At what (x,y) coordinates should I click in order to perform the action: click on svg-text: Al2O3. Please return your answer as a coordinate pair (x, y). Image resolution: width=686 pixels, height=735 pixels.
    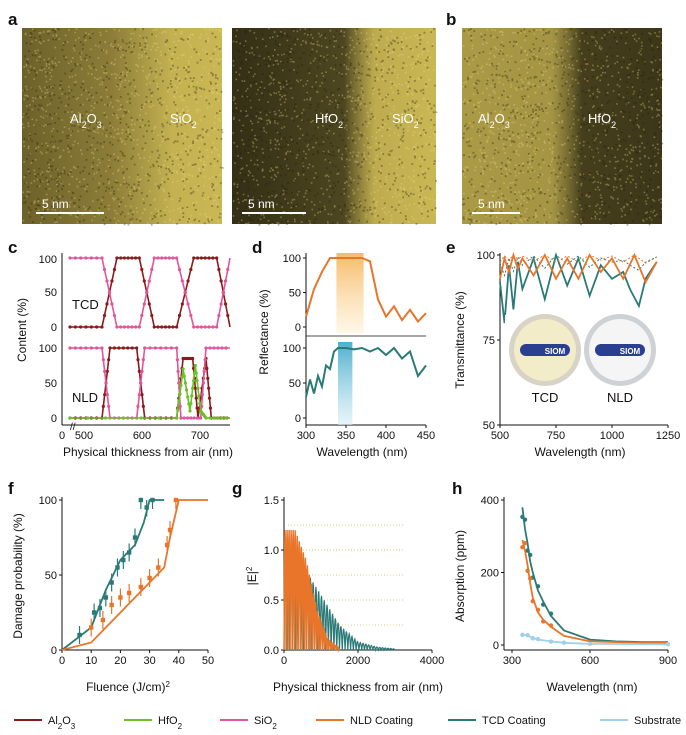
    Looking at the image, I should click on (86, 120).